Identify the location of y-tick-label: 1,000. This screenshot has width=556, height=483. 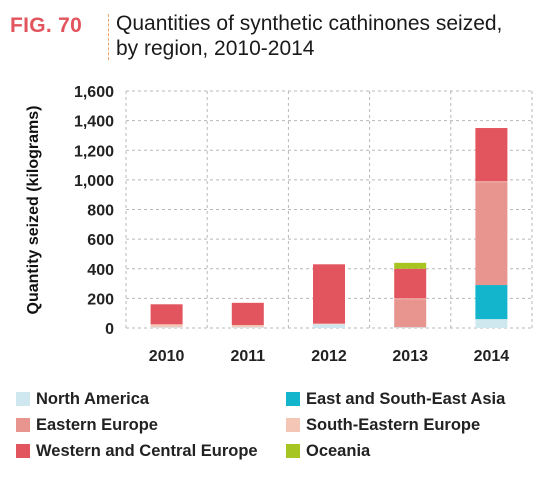
(94, 181).